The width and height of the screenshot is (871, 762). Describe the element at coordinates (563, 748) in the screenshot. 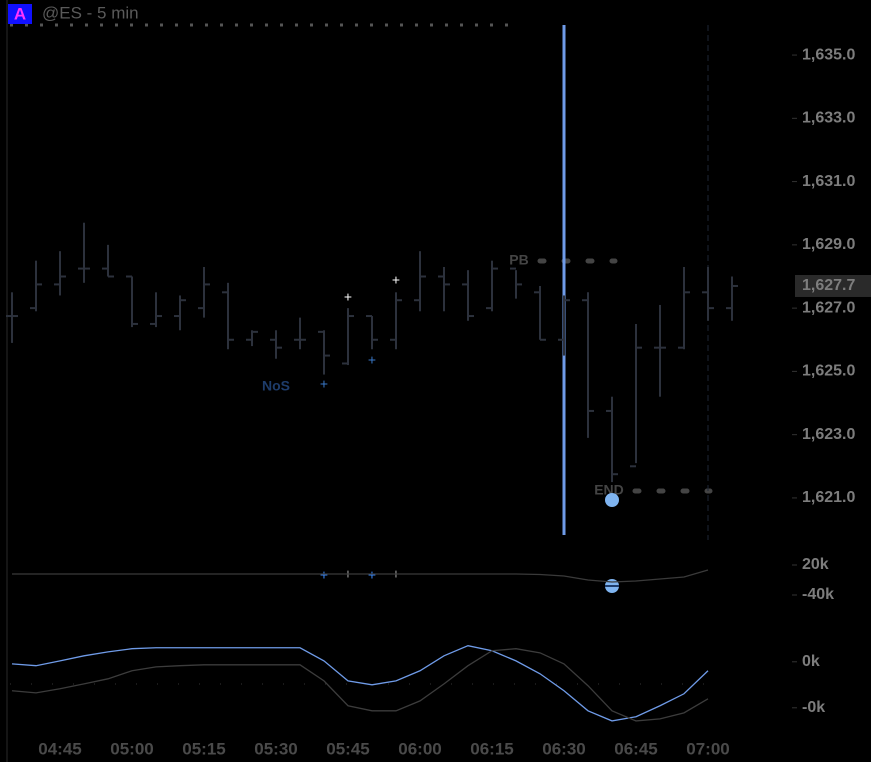

I see `x-tick-label: 06:30` at that location.